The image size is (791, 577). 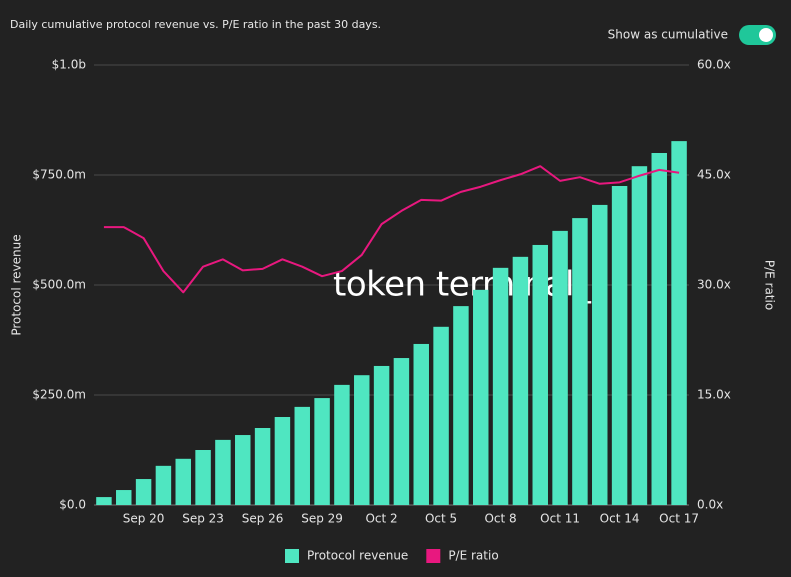 I want to click on toggle-label: Show as cumulative, so click(x=668, y=35).